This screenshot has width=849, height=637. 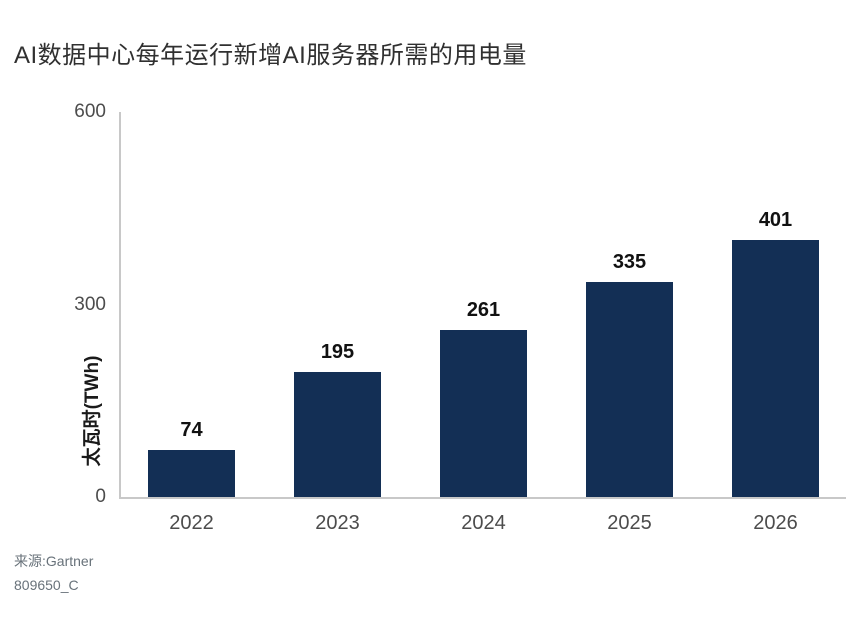 I want to click on bar-2026, so click(x=775, y=368).